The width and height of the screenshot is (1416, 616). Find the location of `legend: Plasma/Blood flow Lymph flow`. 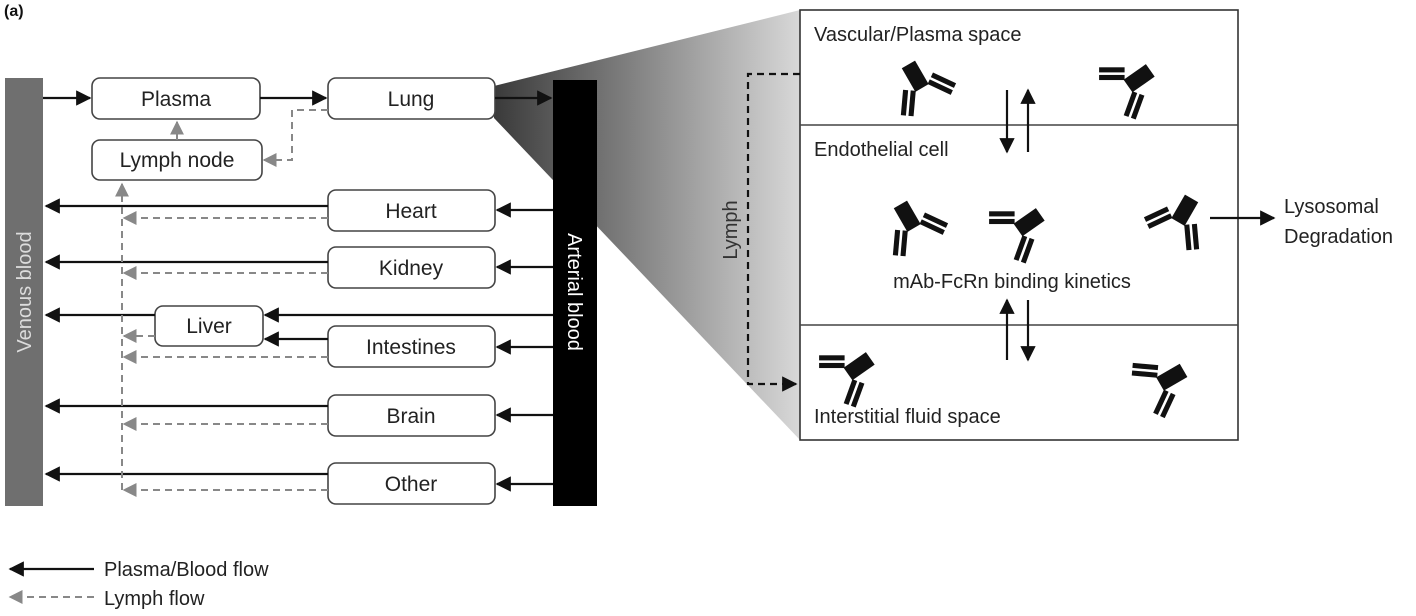

legend: Plasma/Blood flow Lymph flow is located at coordinates (138, 584).